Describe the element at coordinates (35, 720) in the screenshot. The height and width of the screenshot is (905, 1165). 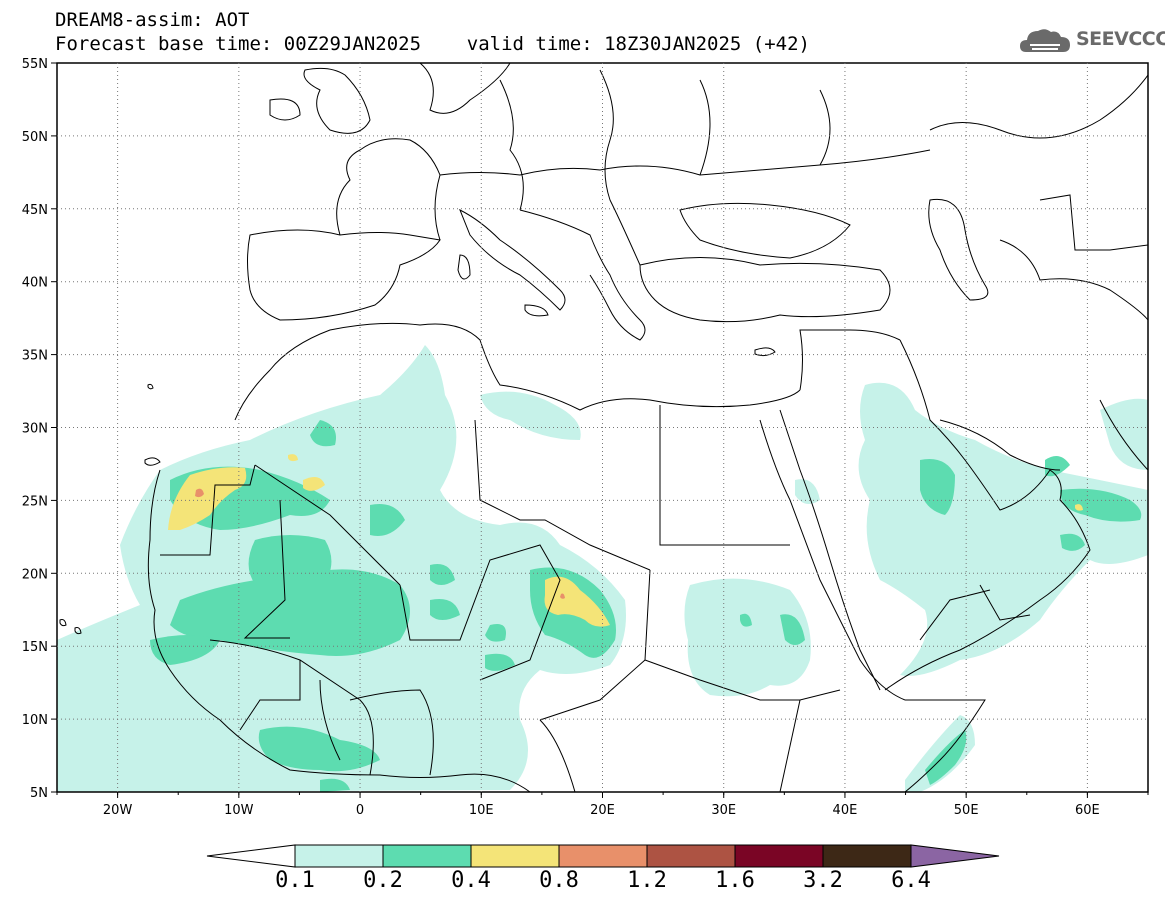
I see `lat-tick-label: 10N` at that location.